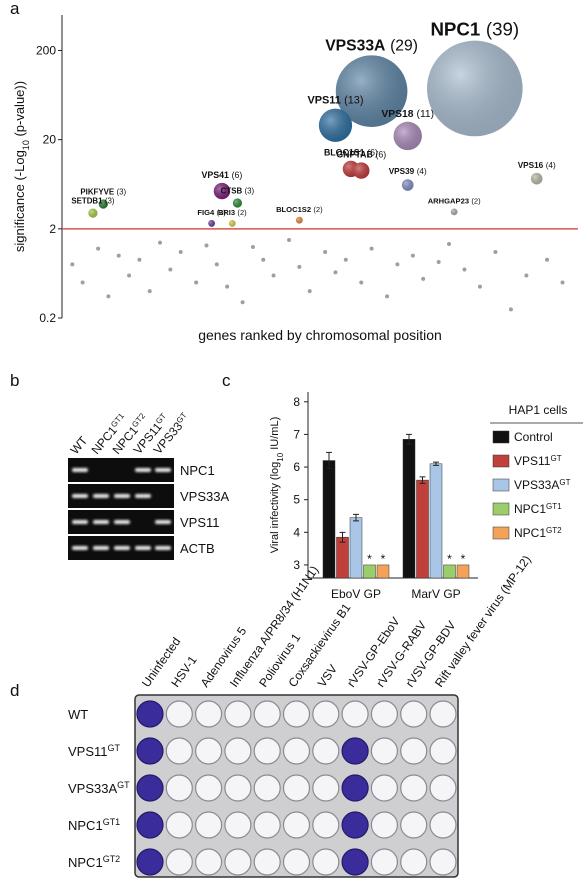 This screenshot has height=881, width=583. Describe the element at coordinates (87, 201) in the screenshot. I see `gene-name: SETDB1` at that location.